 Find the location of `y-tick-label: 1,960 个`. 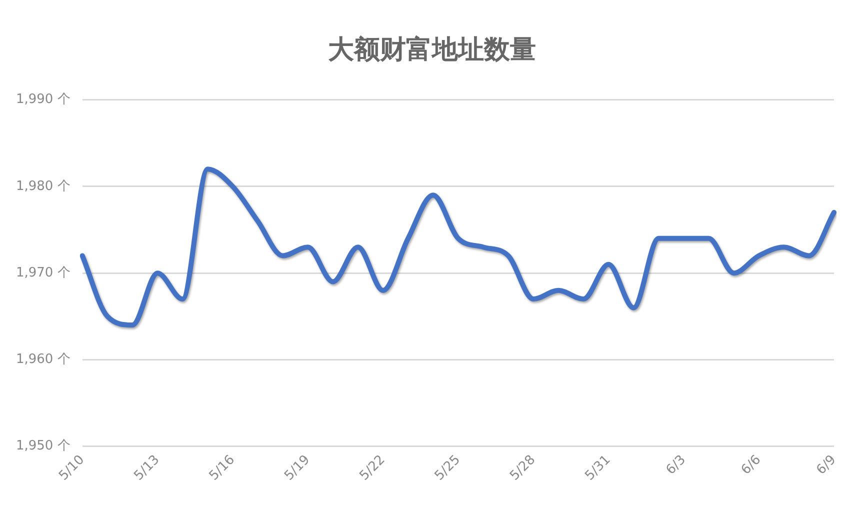

y-tick-label: 1,960 个 is located at coordinates (43, 360).